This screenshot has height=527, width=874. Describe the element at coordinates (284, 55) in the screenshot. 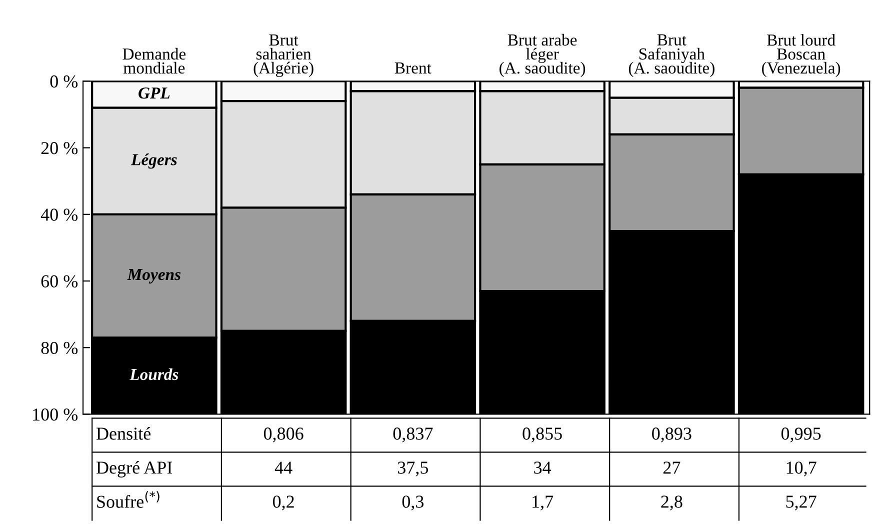

I see `x-tick-label: Brut saharien (Algérie)` at that location.